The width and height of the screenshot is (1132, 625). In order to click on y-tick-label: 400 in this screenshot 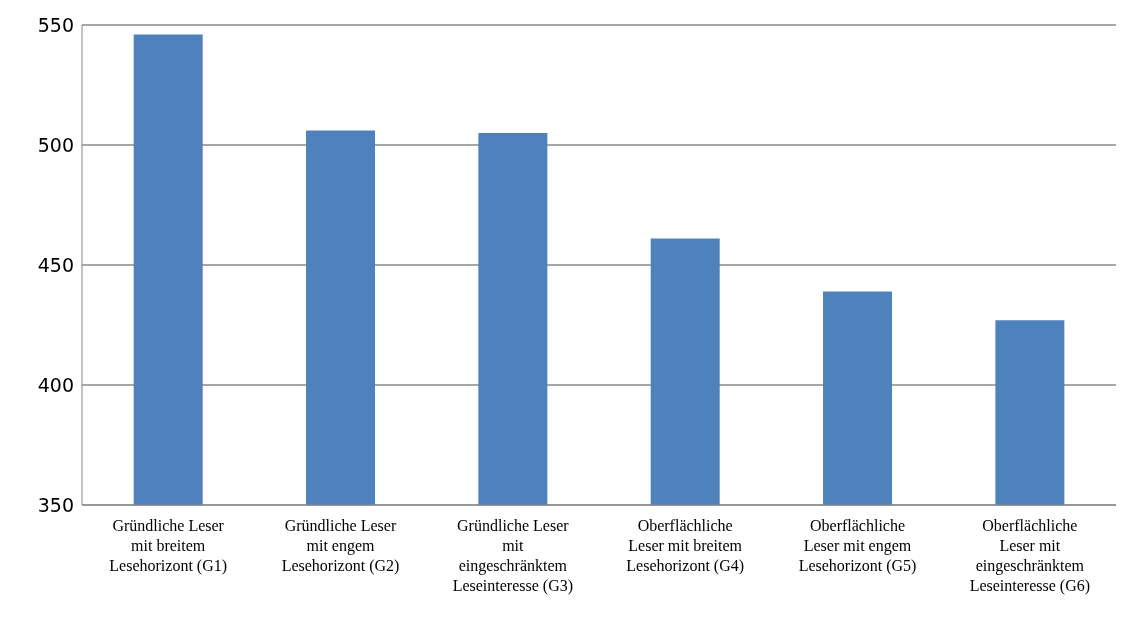, I will do `click(55, 384)`.